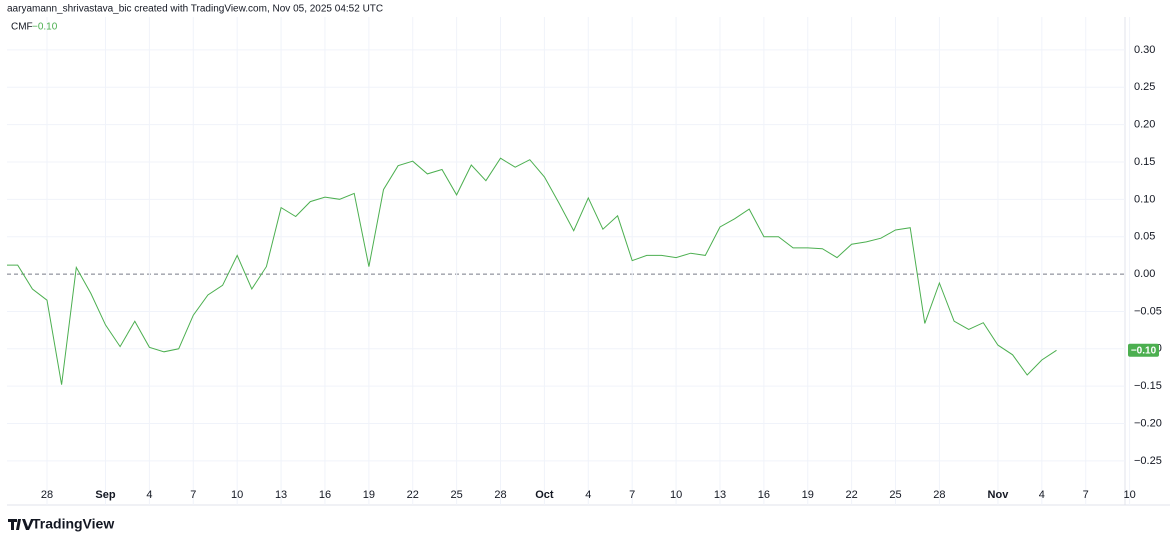  I want to click on last-value-label: −0.10, so click(1144, 350).